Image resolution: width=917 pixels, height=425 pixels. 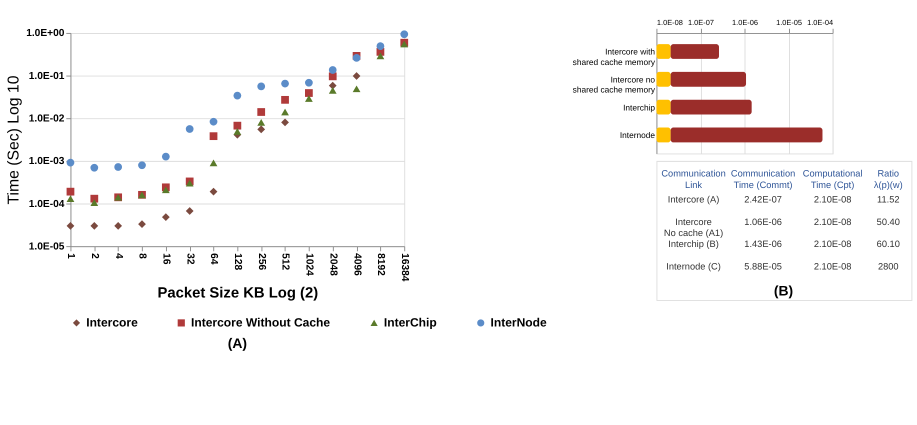 What do you see at coordinates (410, 323) in the screenshot?
I see `legend-label: InterChip` at bounding box center [410, 323].